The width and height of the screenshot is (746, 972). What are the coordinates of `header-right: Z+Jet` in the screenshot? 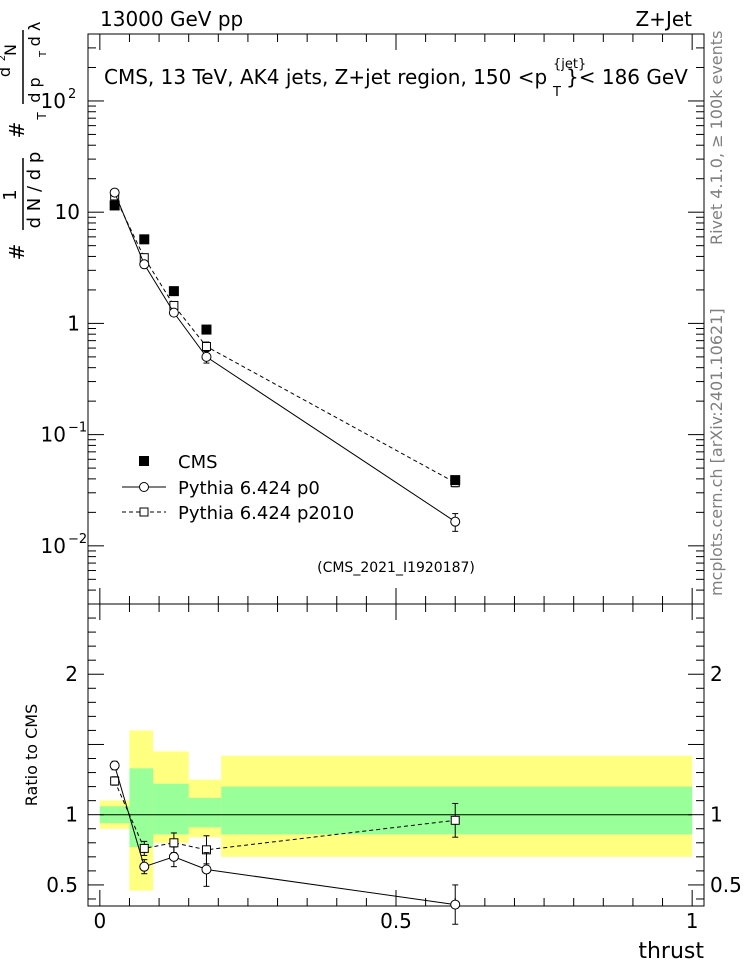 It's located at (663, 19).